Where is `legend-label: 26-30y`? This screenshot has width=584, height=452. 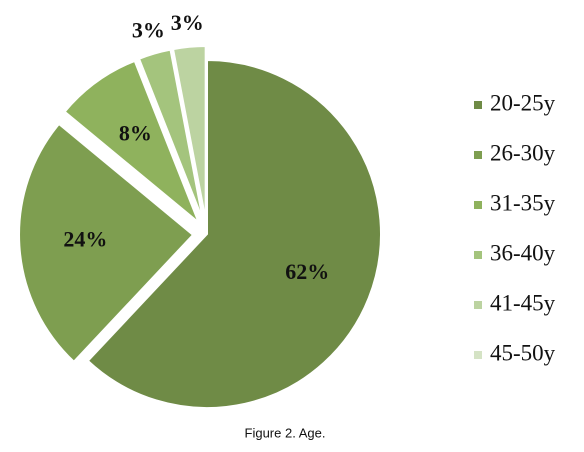
legend-label: 26-30y is located at coordinates (523, 152).